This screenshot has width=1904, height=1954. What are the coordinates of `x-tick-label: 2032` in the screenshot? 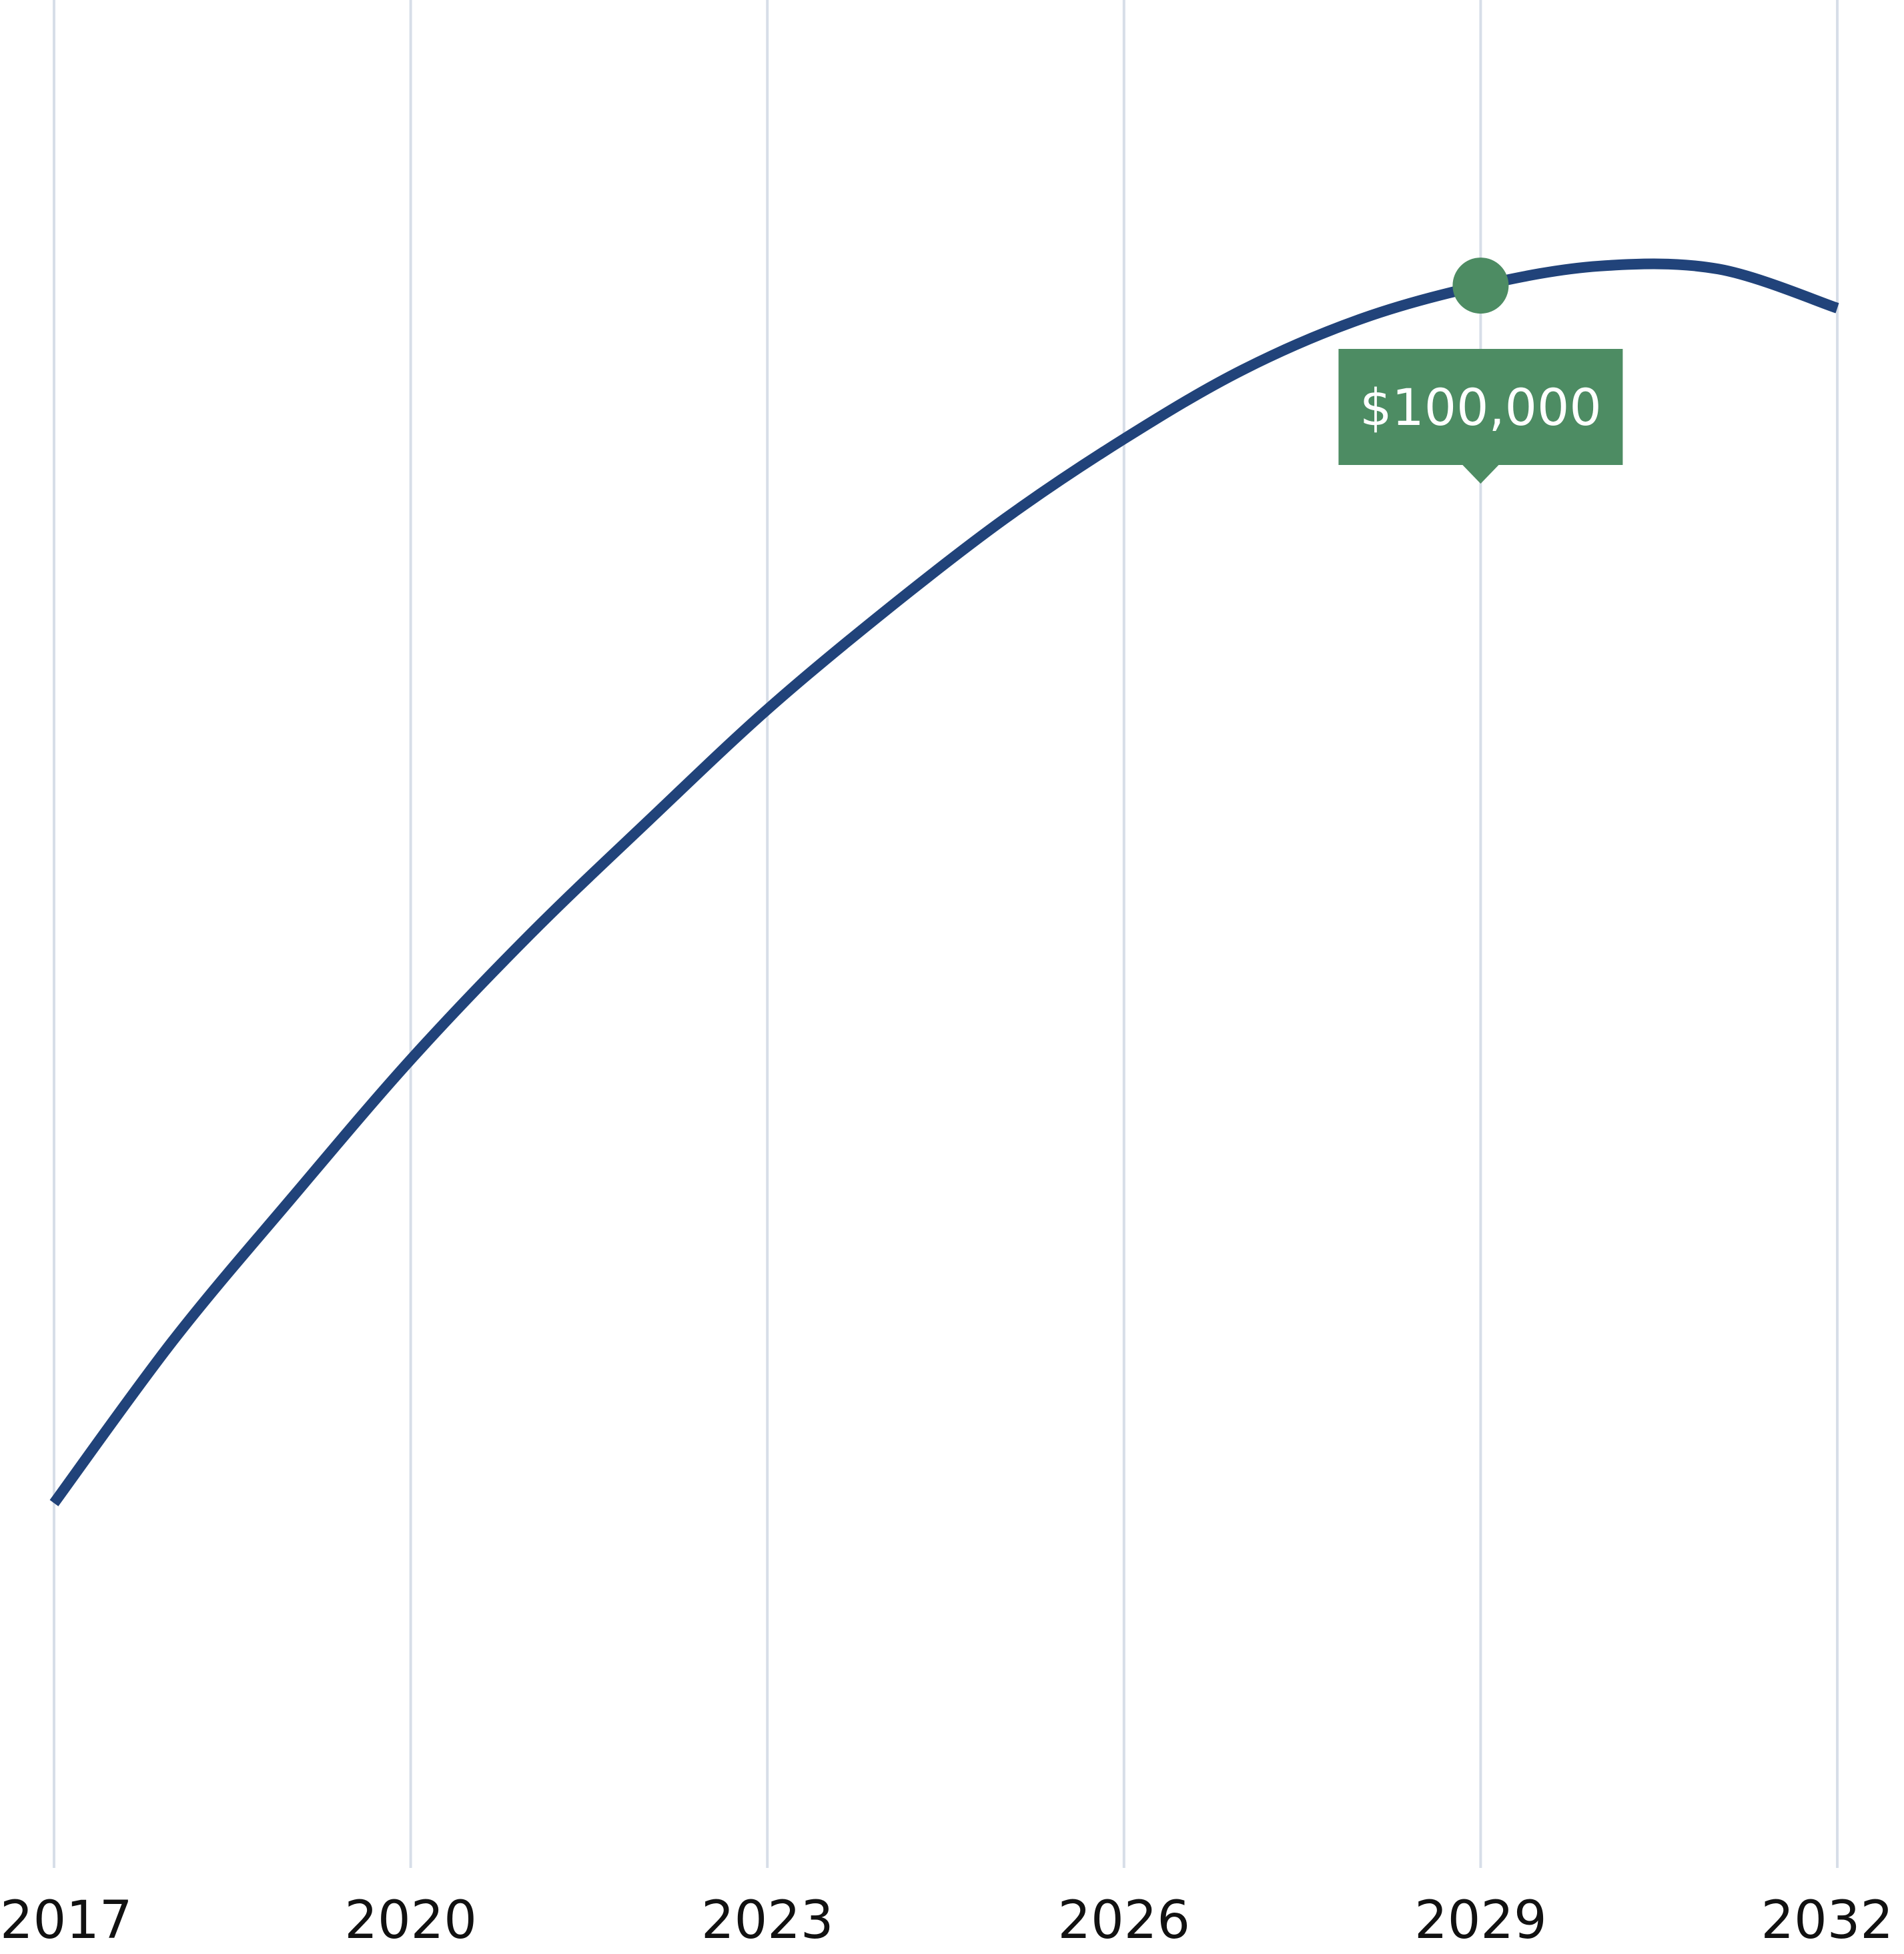 It's located at (1827, 1921).